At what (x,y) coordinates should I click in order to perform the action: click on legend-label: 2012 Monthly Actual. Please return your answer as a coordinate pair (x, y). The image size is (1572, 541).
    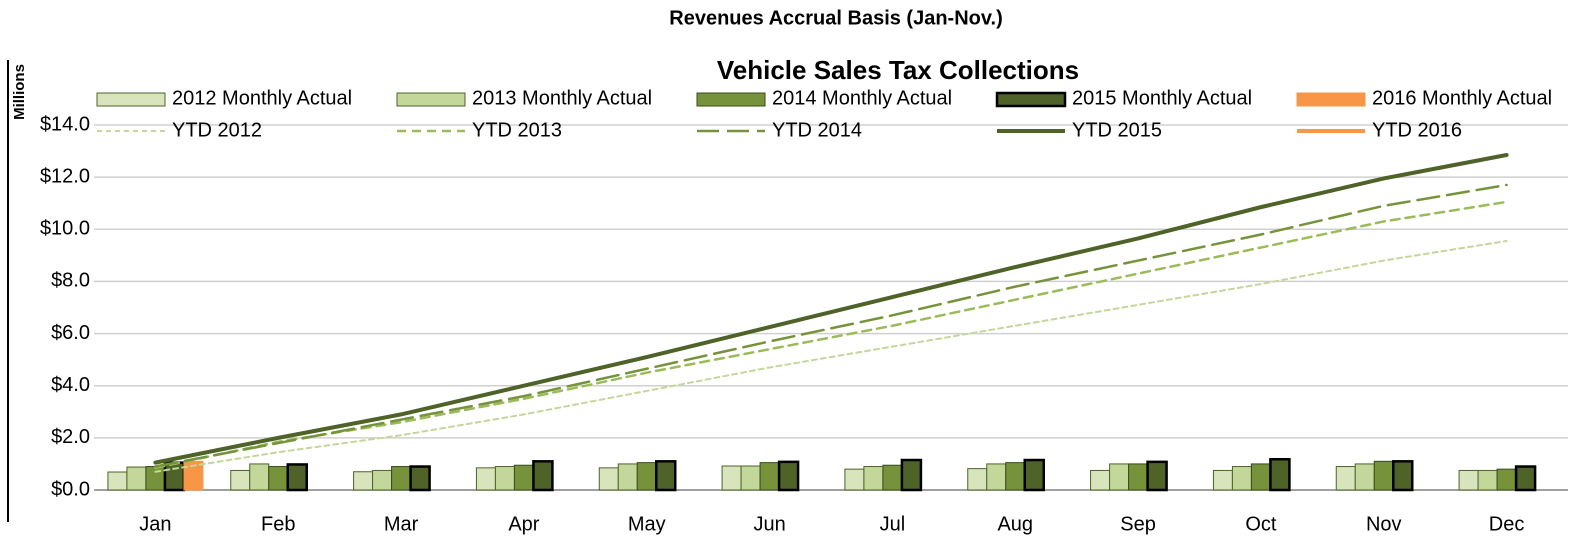
    Looking at the image, I should click on (262, 98).